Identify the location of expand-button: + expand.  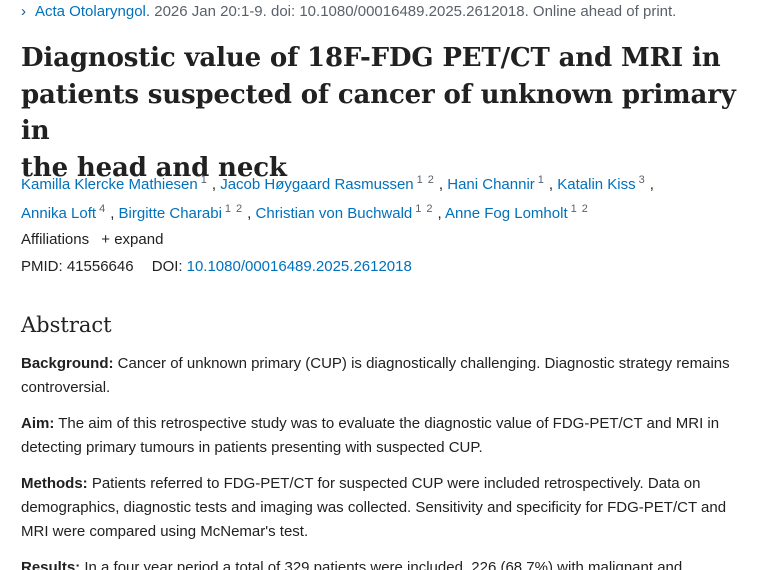
(132, 239).